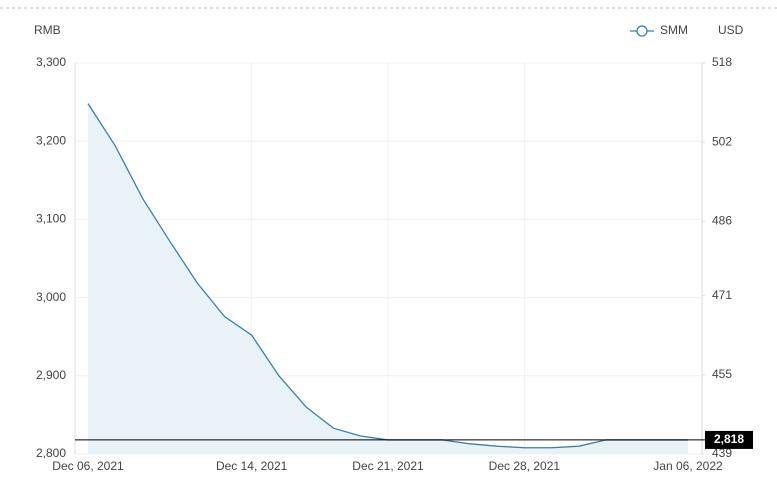  Describe the element at coordinates (51, 219) in the screenshot. I see `y-tick-label: 3,100` at that location.